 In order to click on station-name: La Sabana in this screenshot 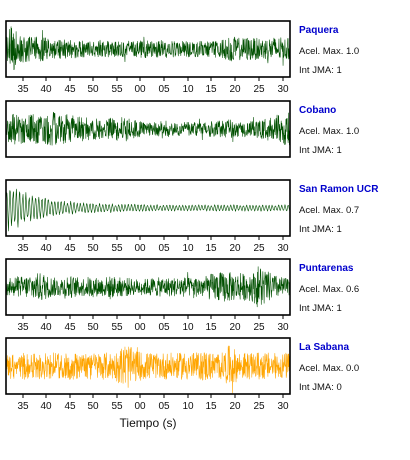, I will do `click(324, 347)`.